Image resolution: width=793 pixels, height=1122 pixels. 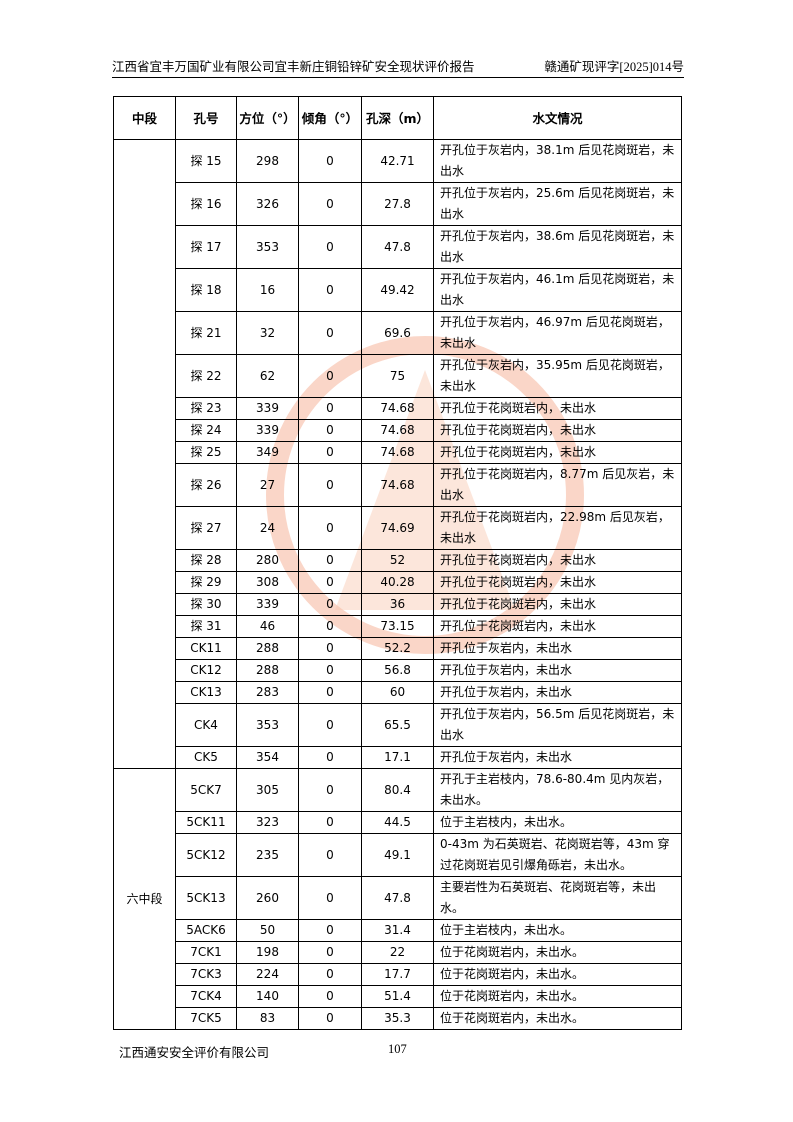 I want to click on cell-level: 六中段, so click(x=144, y=899).